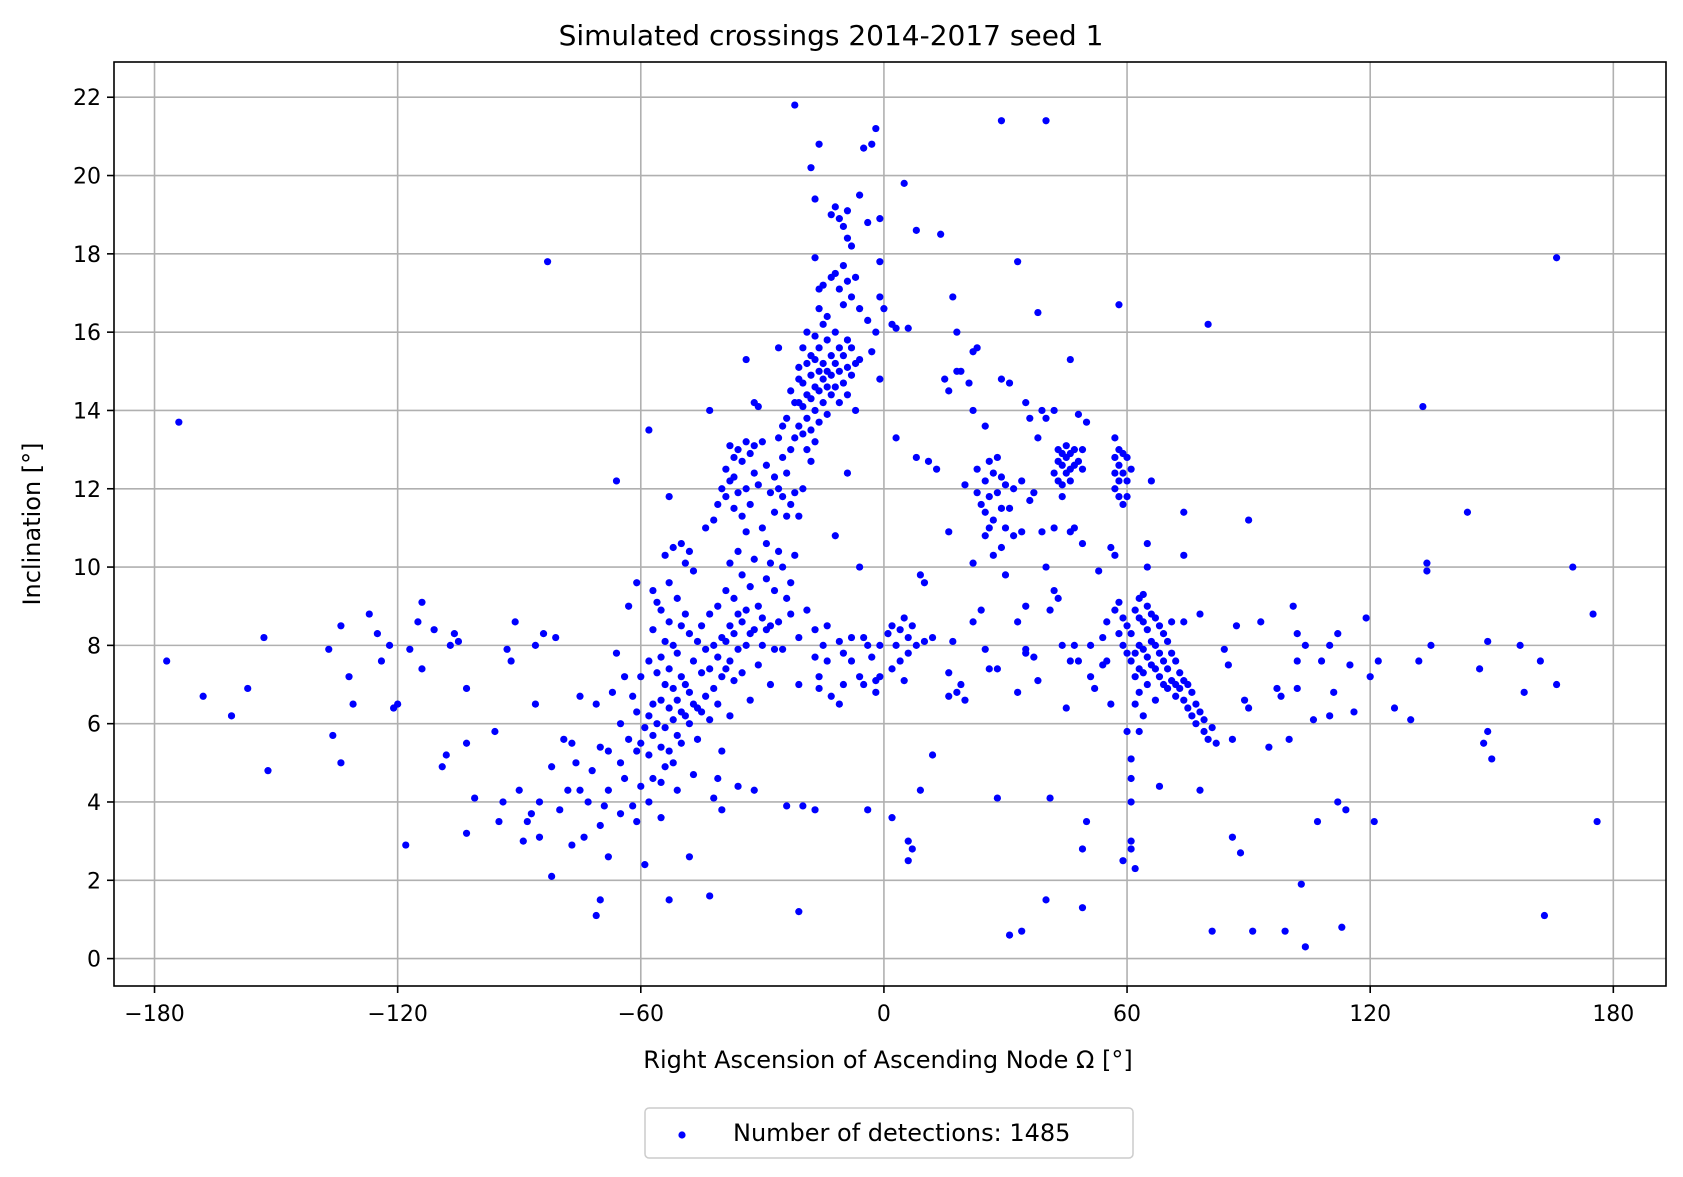 The image size is (1683, 1177). Describe the element at coordinates (831, 35) in the screenshot. I see `chart-title: Simulated crossings 2014-2017 seed 1` at that location.